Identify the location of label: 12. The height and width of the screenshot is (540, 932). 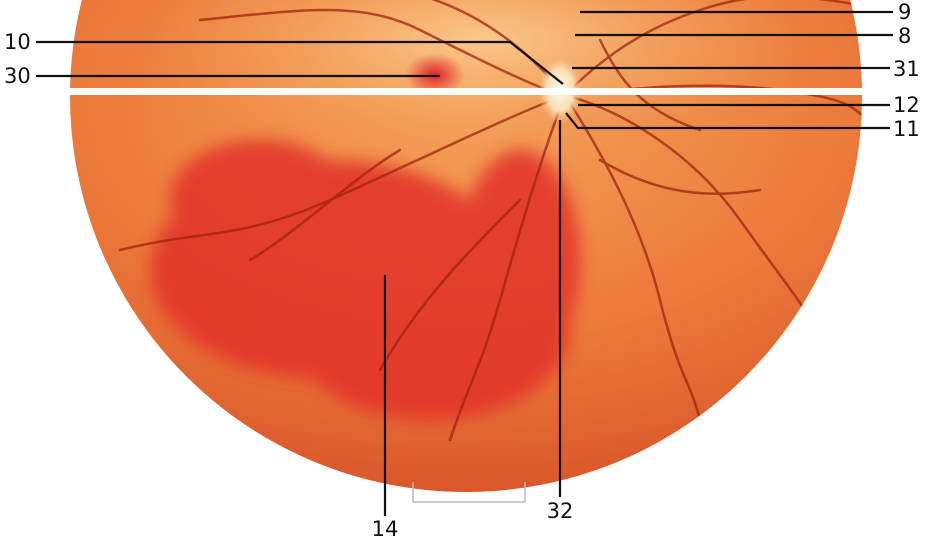
(906, 105).